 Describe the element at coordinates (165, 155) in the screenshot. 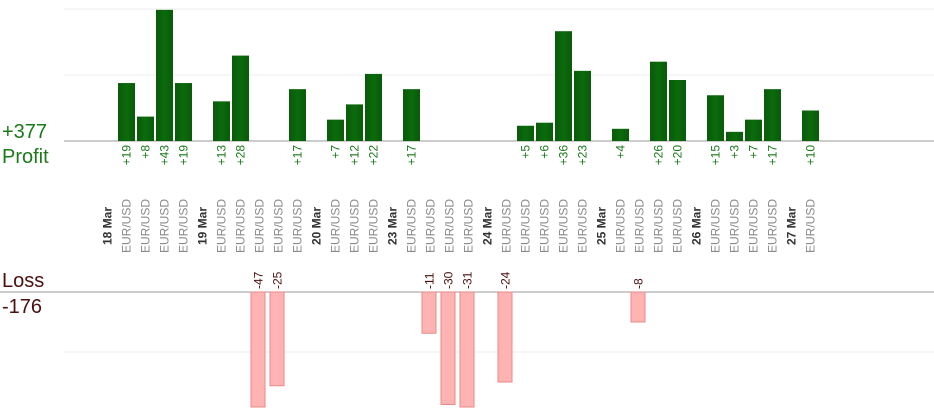

I see `profit-value-label: +43` at that location.